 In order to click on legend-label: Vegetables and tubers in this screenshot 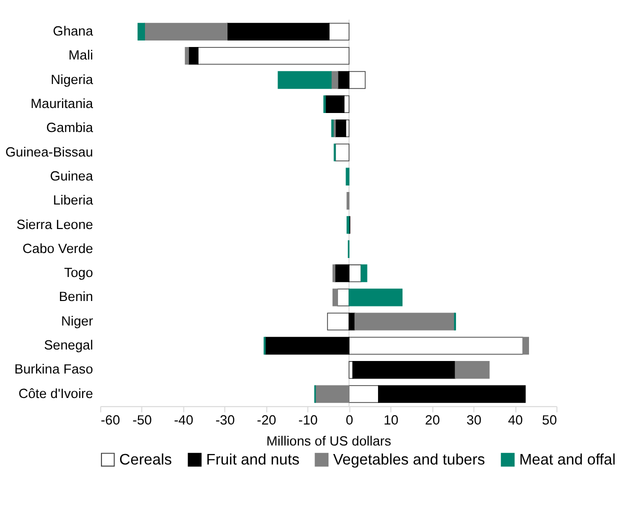, I will do `click(409, 459)`.